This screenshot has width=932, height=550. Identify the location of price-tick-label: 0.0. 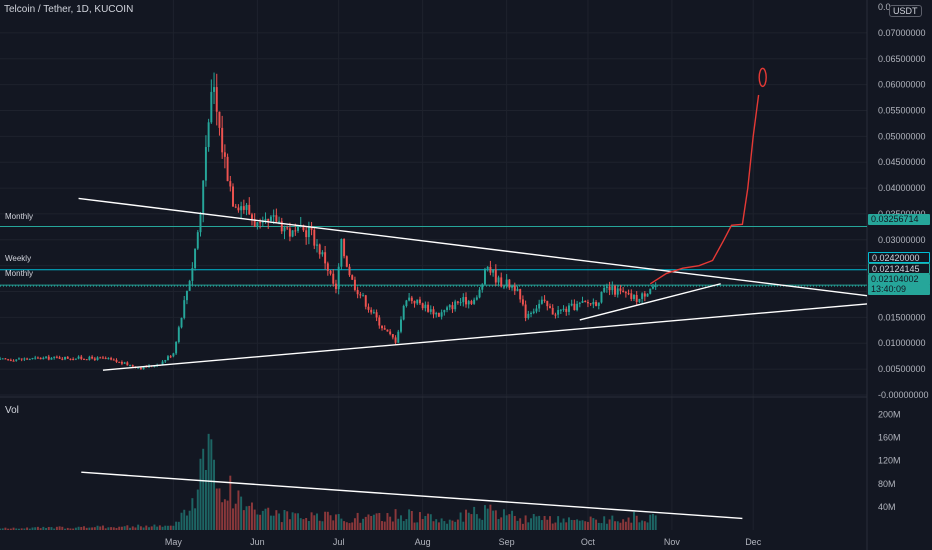
(884, 7).